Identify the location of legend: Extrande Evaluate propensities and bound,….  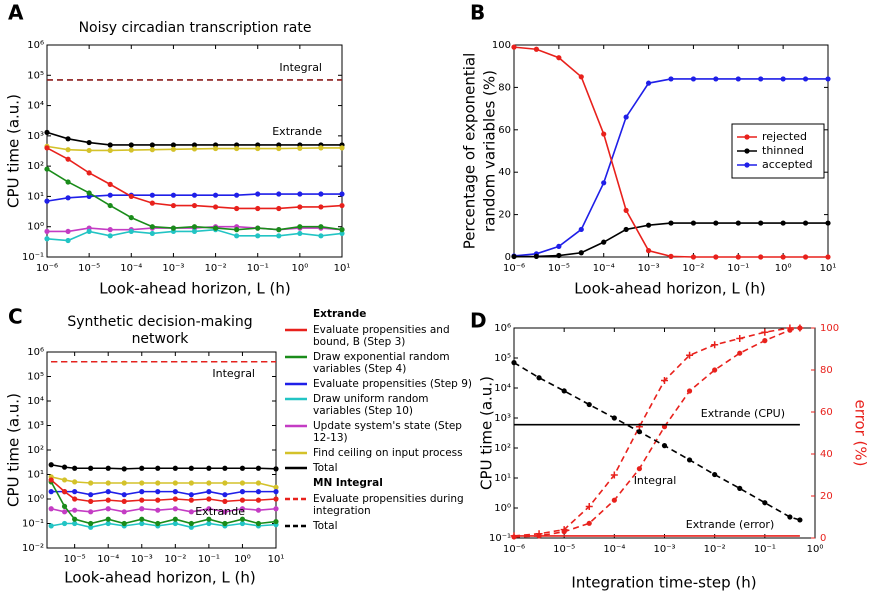
(378, 420).